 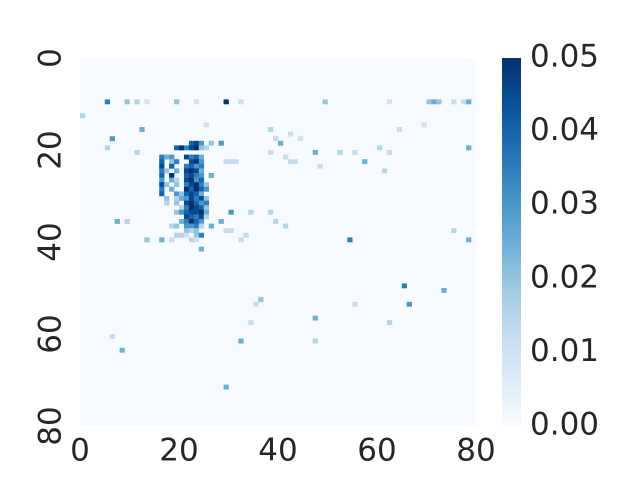 What do you see at coordinates (277, 451) in the screenshot?
I see `x-tick-label: 40` at bounding box center [277, 451].